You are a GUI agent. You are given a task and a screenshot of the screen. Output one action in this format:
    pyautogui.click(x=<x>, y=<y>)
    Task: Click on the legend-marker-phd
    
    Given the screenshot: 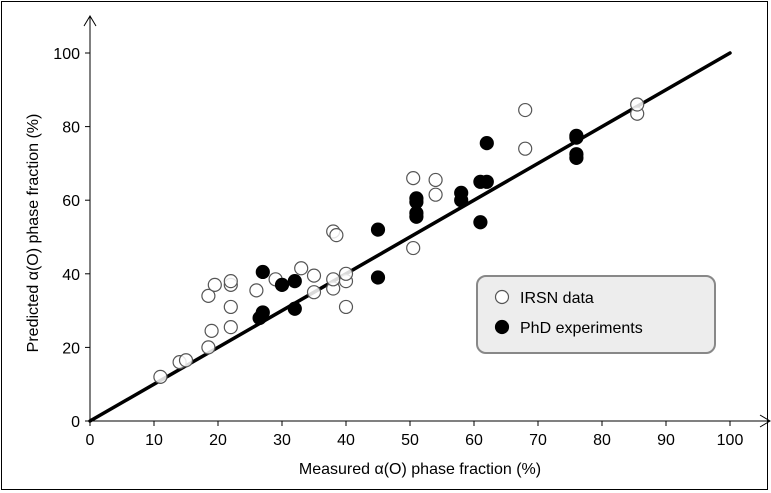 What is the action you would take?
    pyautogui.click(x=502, y=327)
    